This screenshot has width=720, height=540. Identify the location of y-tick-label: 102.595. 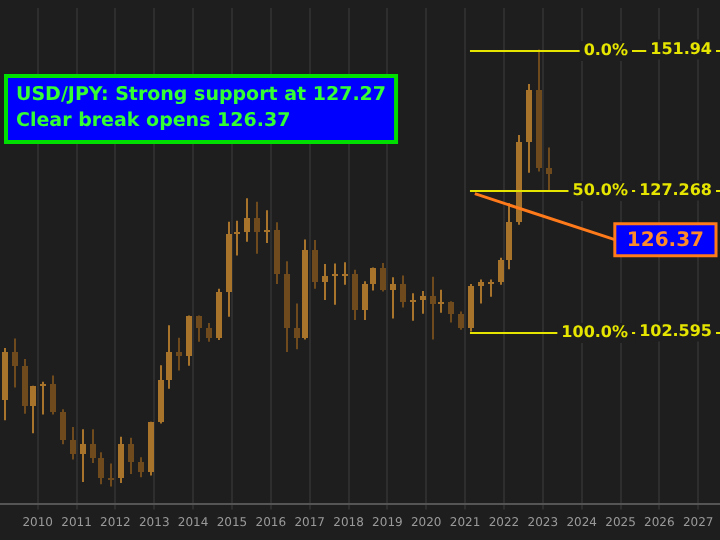
(676, 330).